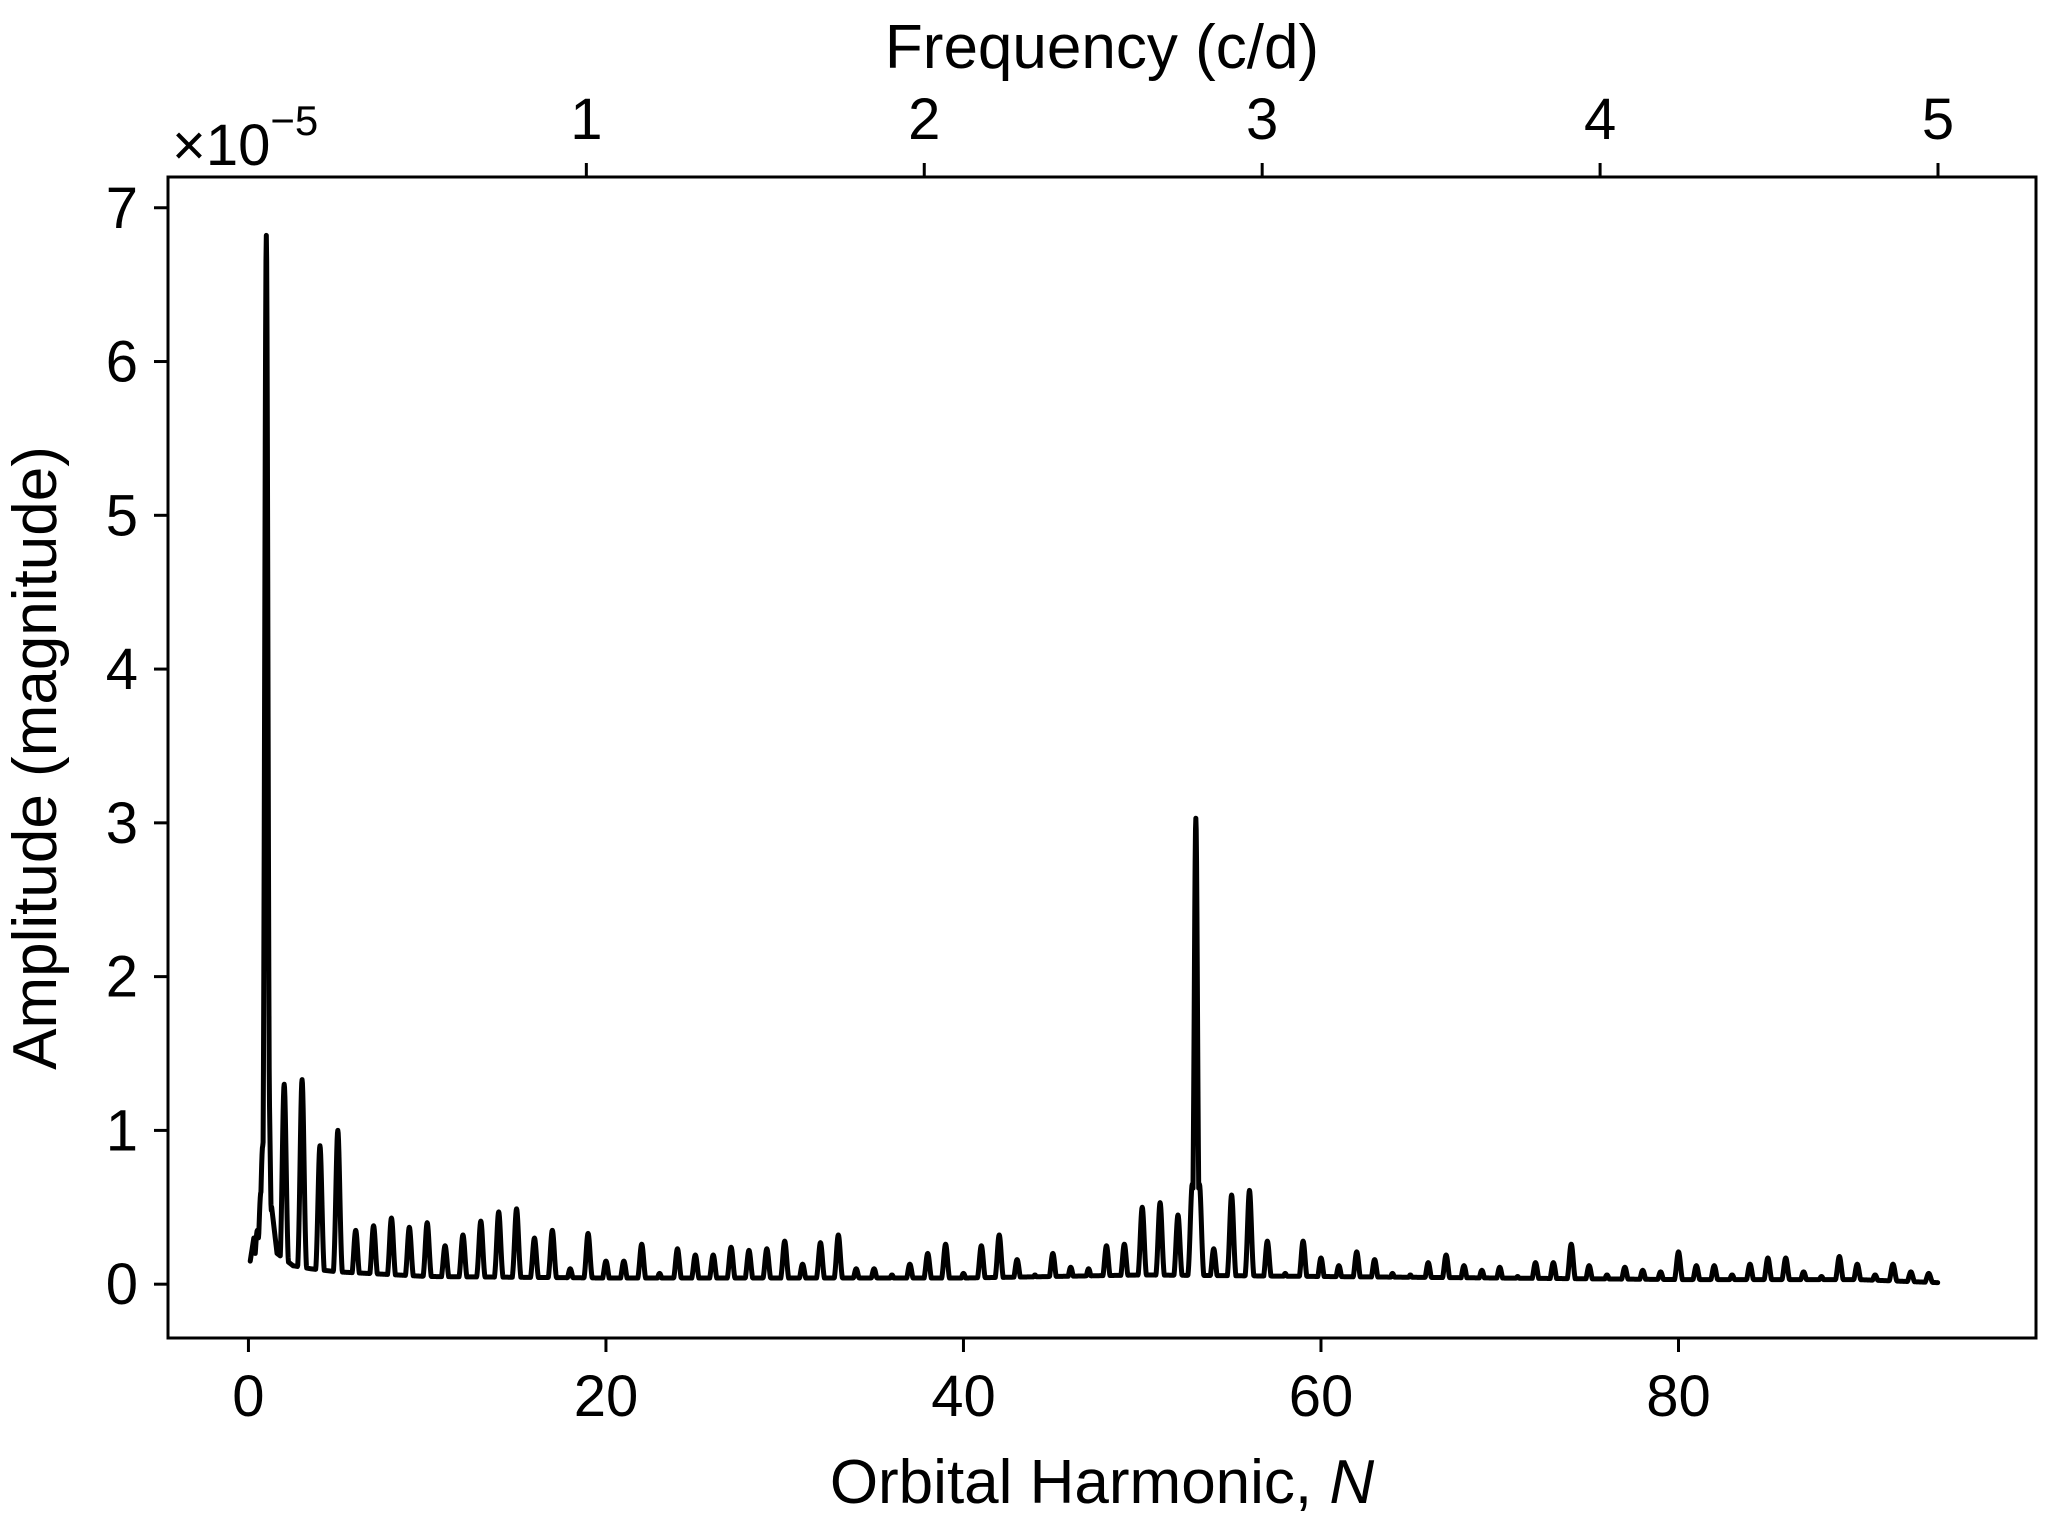 The height and width of the screenshot is (1524, 2045). I want to click on top-x-axis: 1 2 3 4 5, so click(1262, 132).